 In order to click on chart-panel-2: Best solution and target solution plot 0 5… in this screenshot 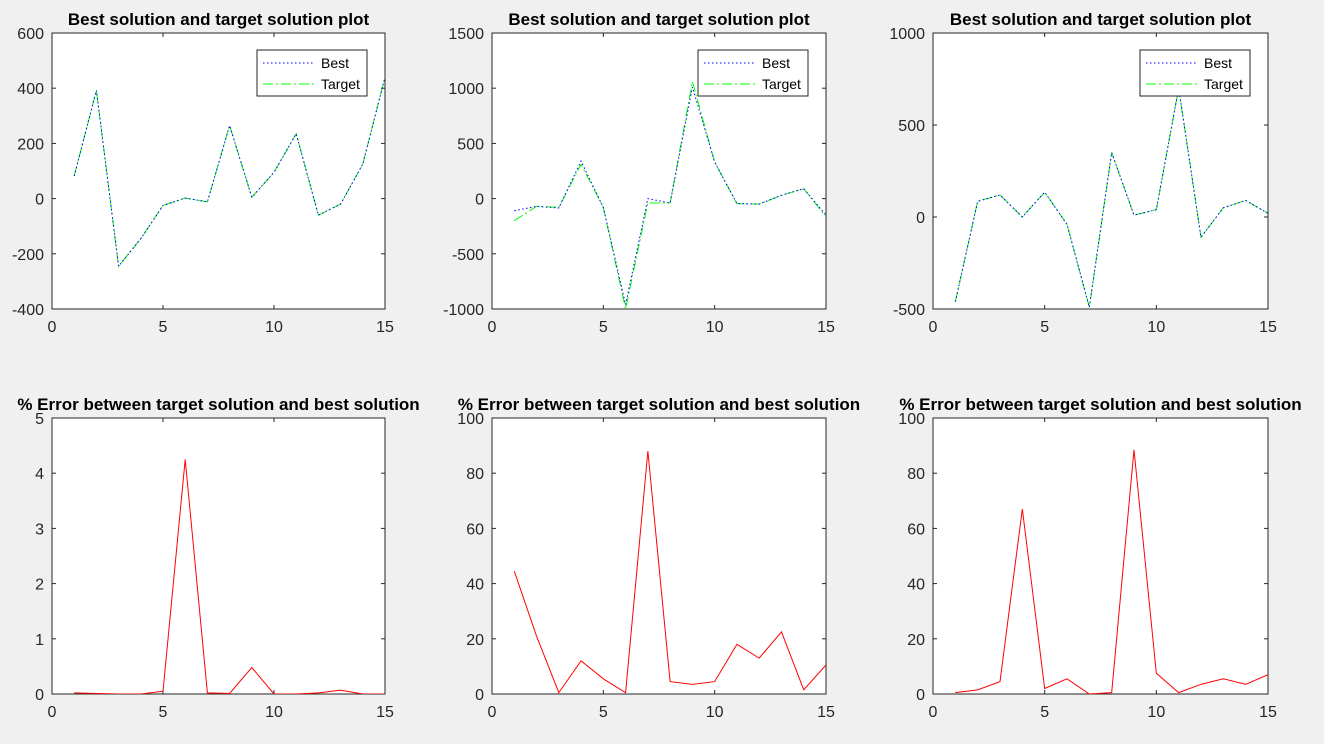, I will do `click(639, 173)`.